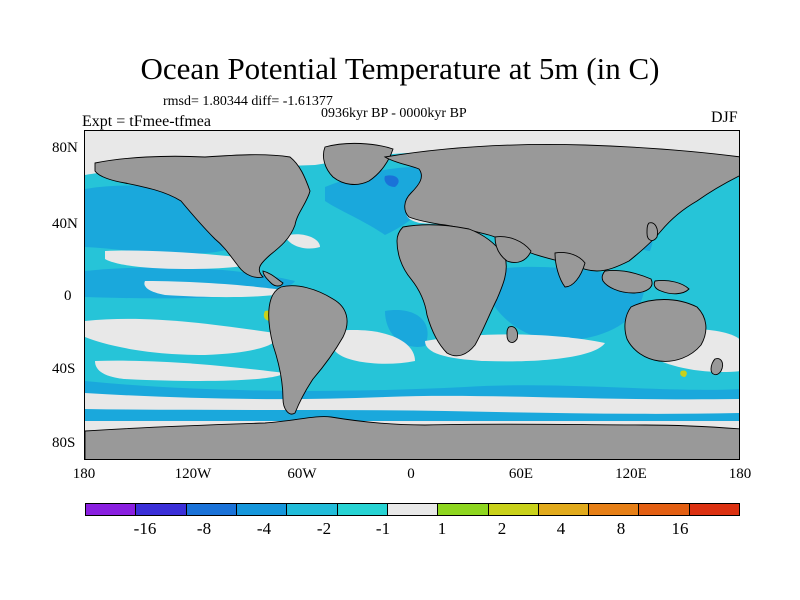 Image resolution: width=800 pixels, height=600 pixels. Describe the element at coordinates (665, 330) in the screenshot. I see `australia` at that location.